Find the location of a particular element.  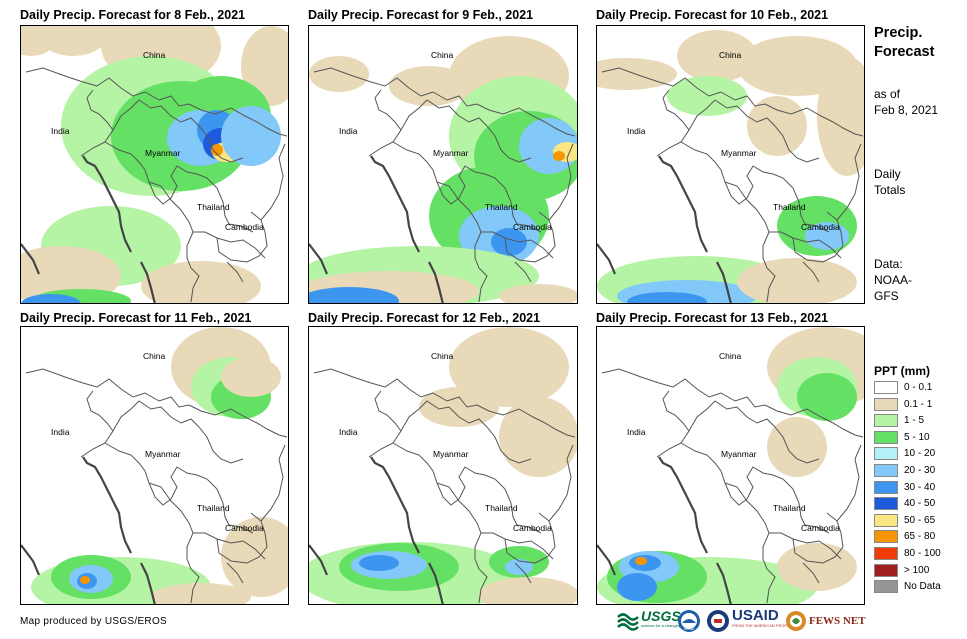

fewsnet-globe-icon is located at coordinates (796, 621).